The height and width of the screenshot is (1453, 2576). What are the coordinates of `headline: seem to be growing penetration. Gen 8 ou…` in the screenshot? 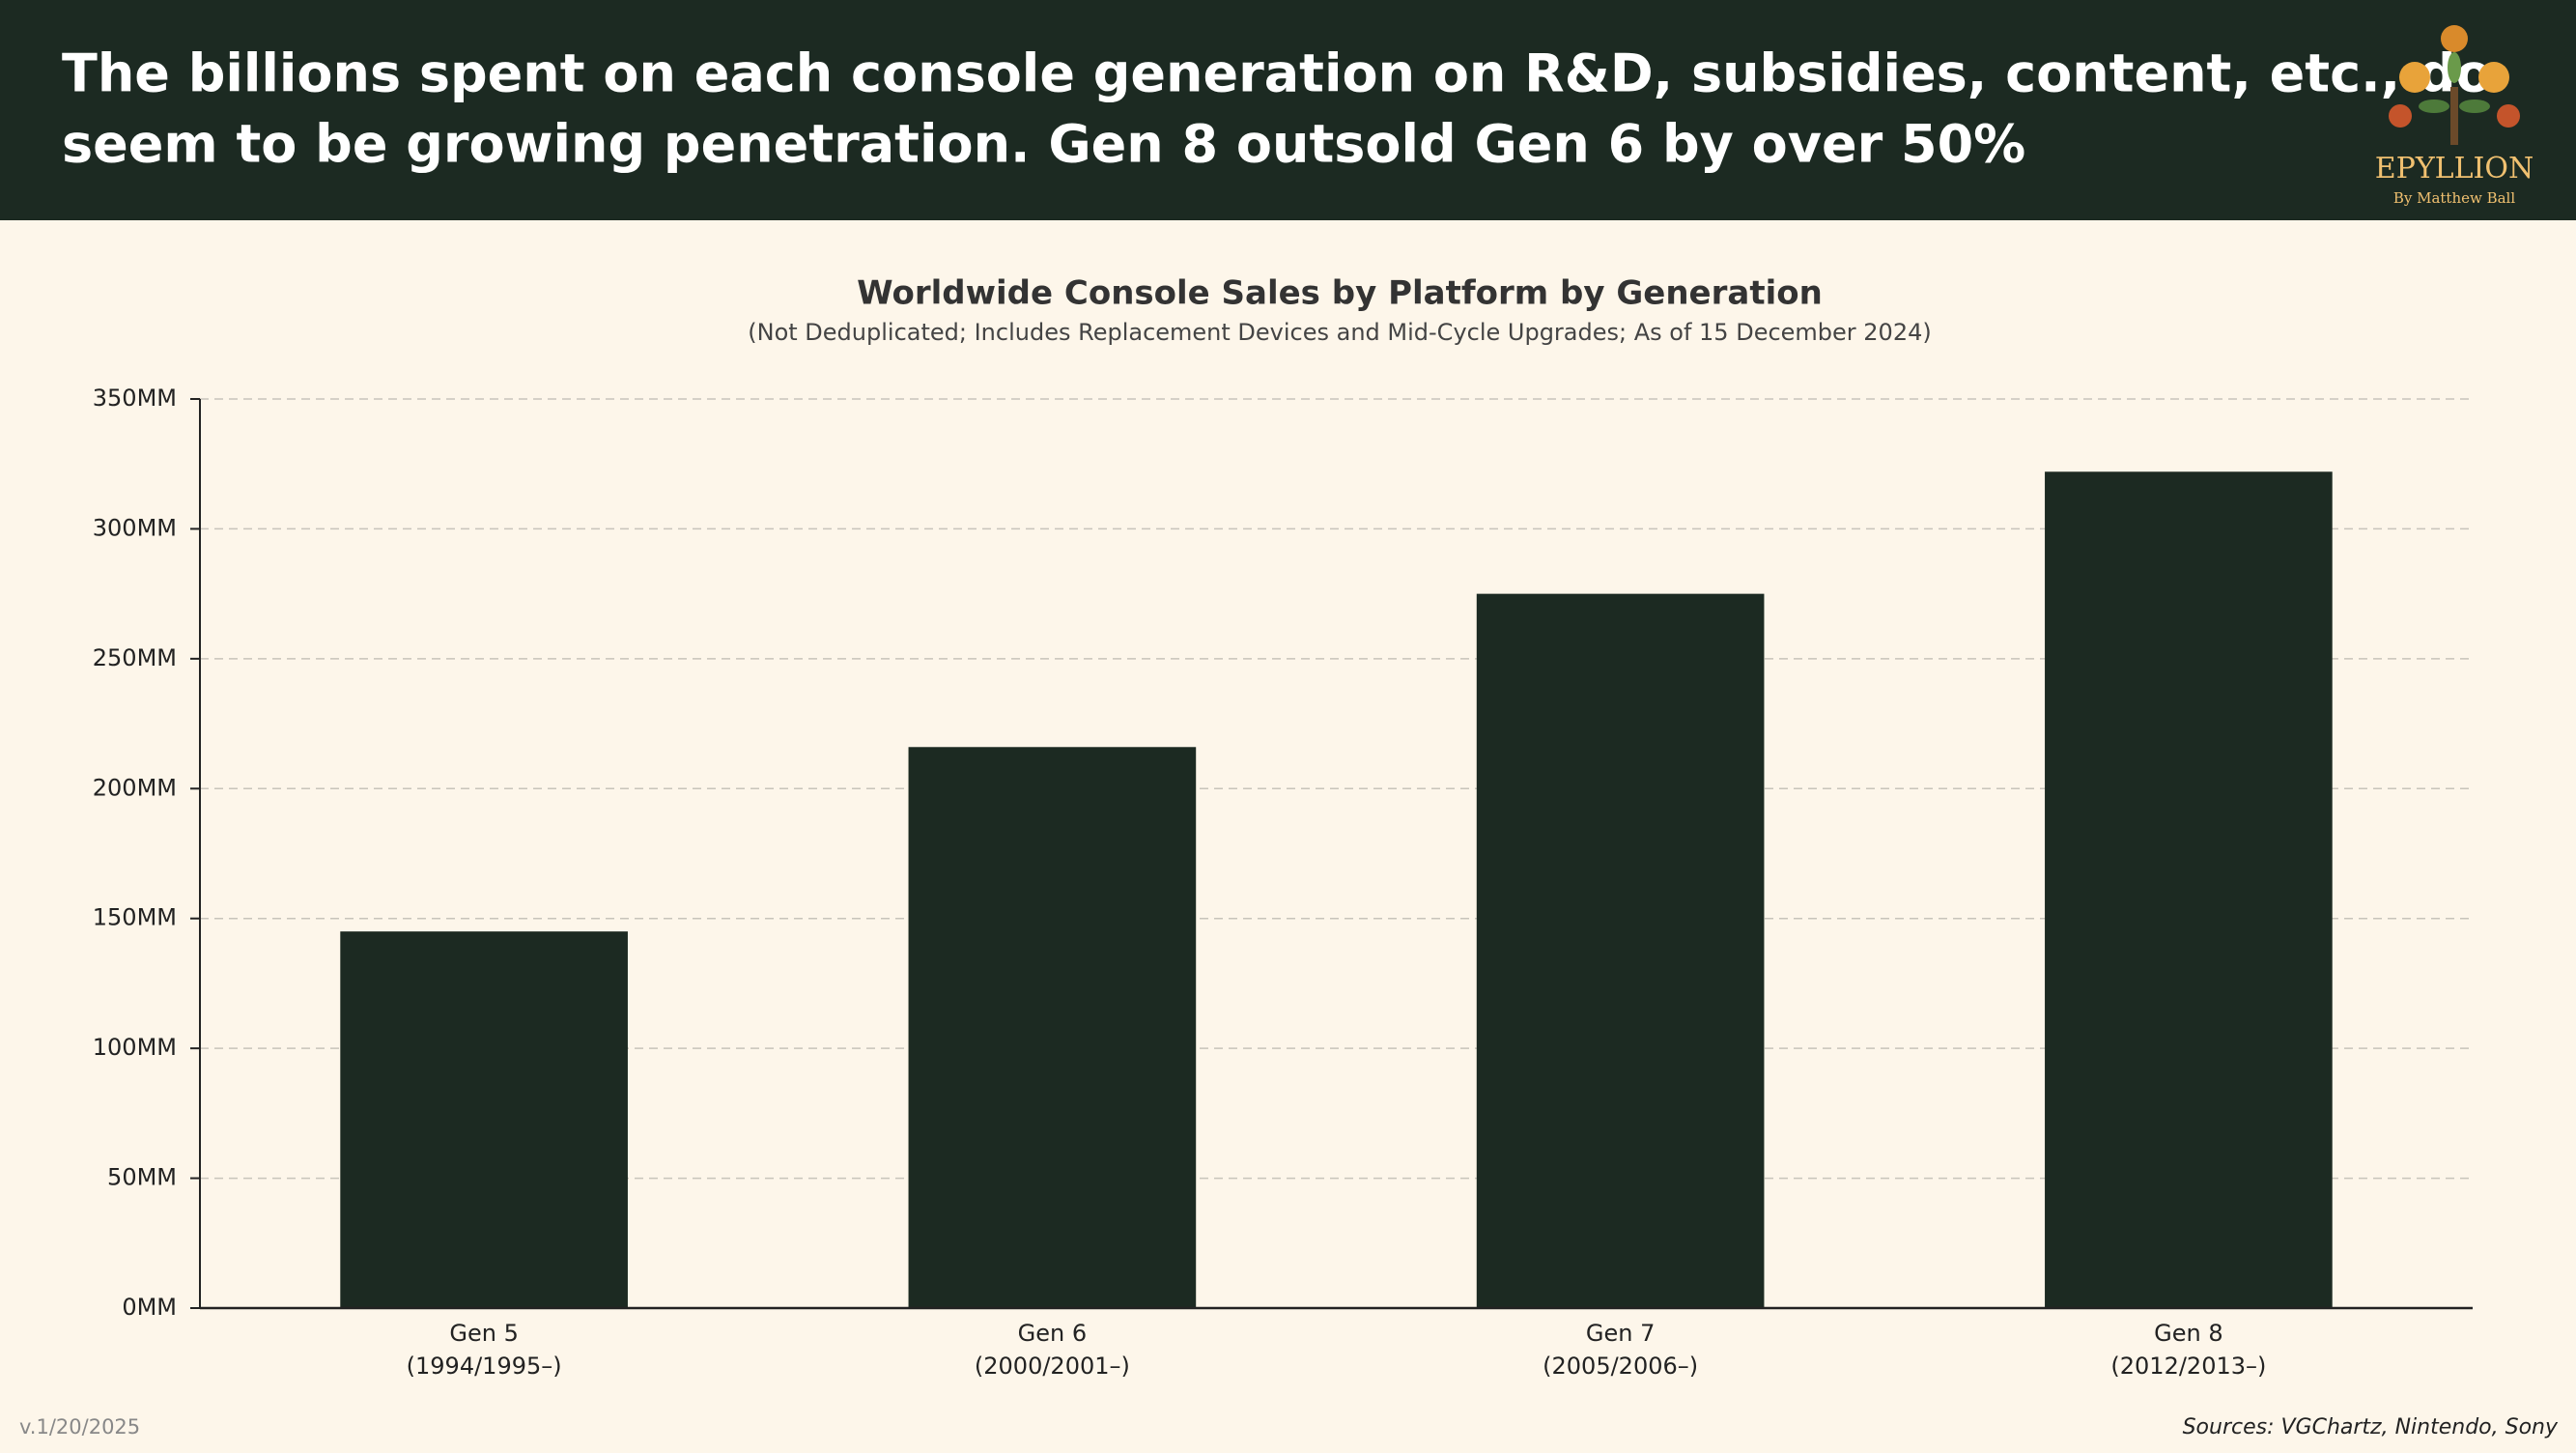 It's located at (1043, 144).